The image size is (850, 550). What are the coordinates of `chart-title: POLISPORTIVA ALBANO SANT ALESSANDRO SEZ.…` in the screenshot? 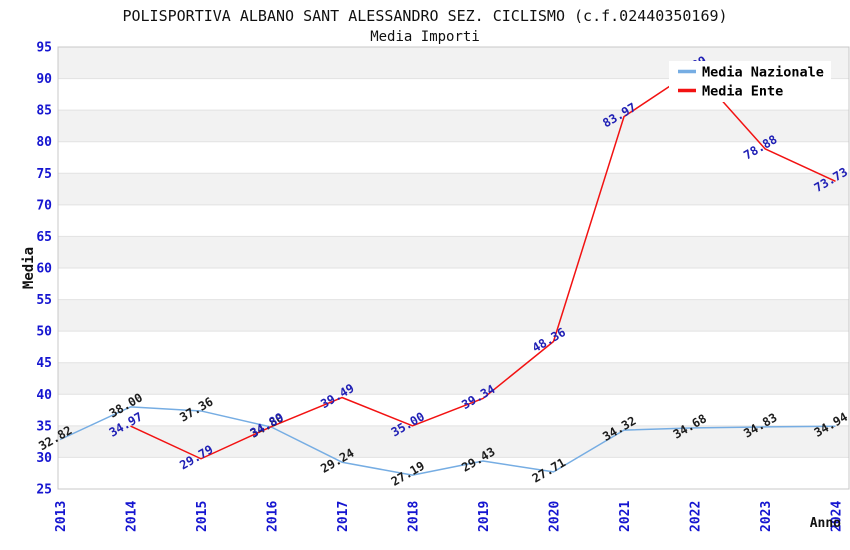 It's located at (424, 16).